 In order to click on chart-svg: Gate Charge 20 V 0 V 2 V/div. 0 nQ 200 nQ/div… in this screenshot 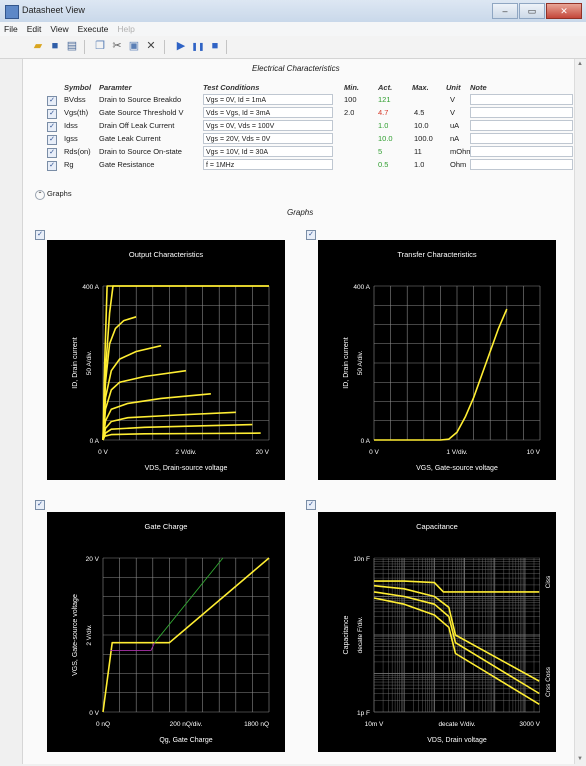, I will do `click(171, 633)`.